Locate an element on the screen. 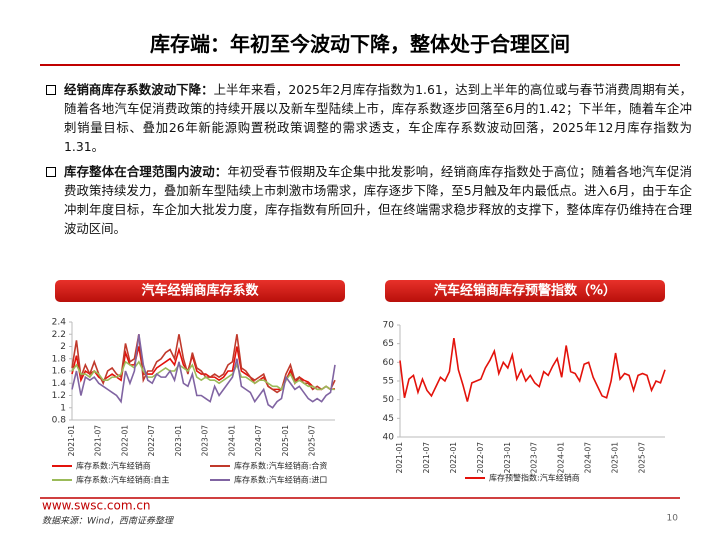 This screenshot has height=540, width=720. chart-title: 汽车经销商库存系数 is located at coordinates (200, 291).